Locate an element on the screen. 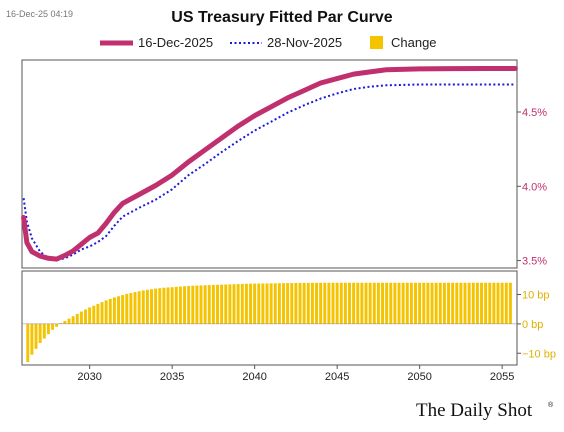  brand-logo: The Daily Shot ® is located at coordinates (485, 410).